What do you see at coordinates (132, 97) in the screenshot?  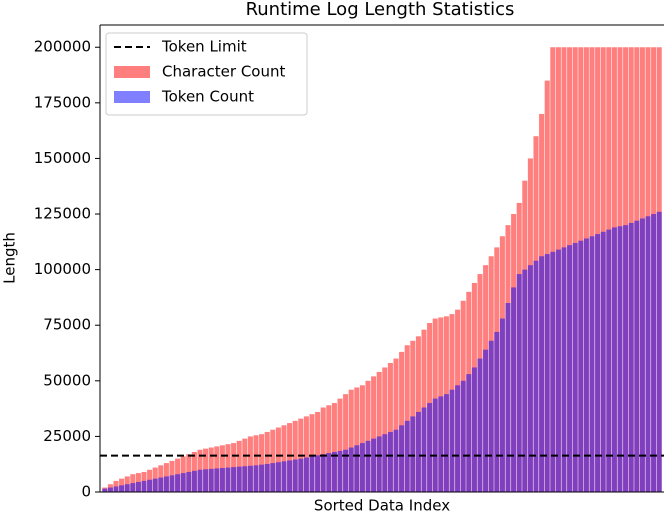 I see `legend-swatch` at bounding box center [132, 97].